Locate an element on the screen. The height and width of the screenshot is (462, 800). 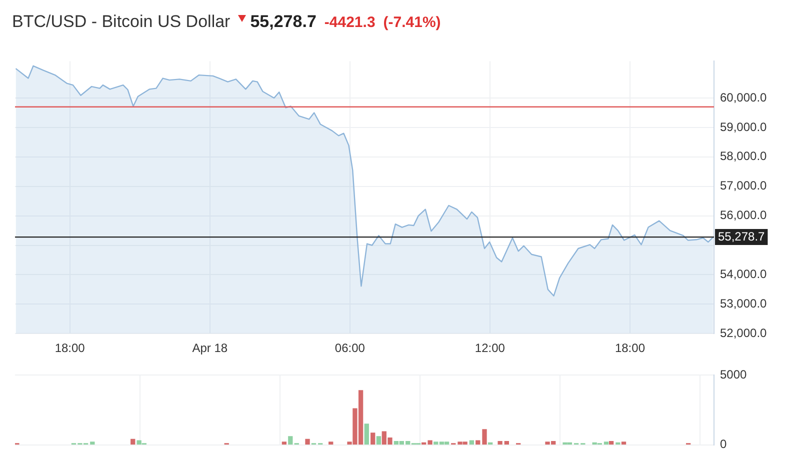
text: -4421.3 is located at coordinates (350, 22).